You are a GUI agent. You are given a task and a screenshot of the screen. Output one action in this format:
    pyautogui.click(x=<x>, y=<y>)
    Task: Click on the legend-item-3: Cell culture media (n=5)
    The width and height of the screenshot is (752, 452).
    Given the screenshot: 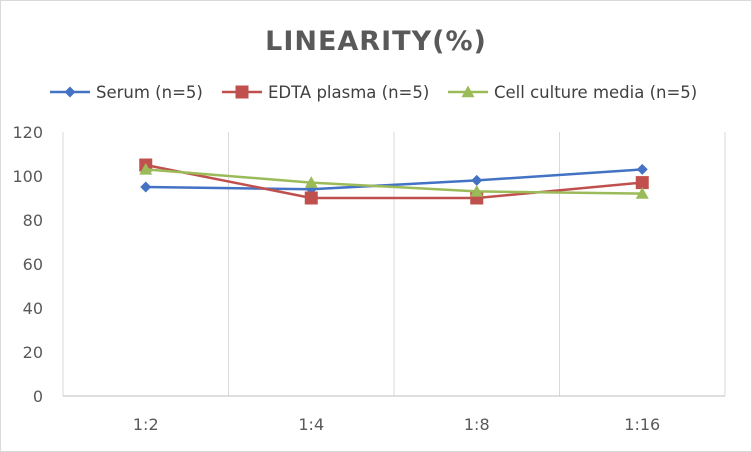 What is the action you would take?
    pyautogui.click(x=572, y=92)
    